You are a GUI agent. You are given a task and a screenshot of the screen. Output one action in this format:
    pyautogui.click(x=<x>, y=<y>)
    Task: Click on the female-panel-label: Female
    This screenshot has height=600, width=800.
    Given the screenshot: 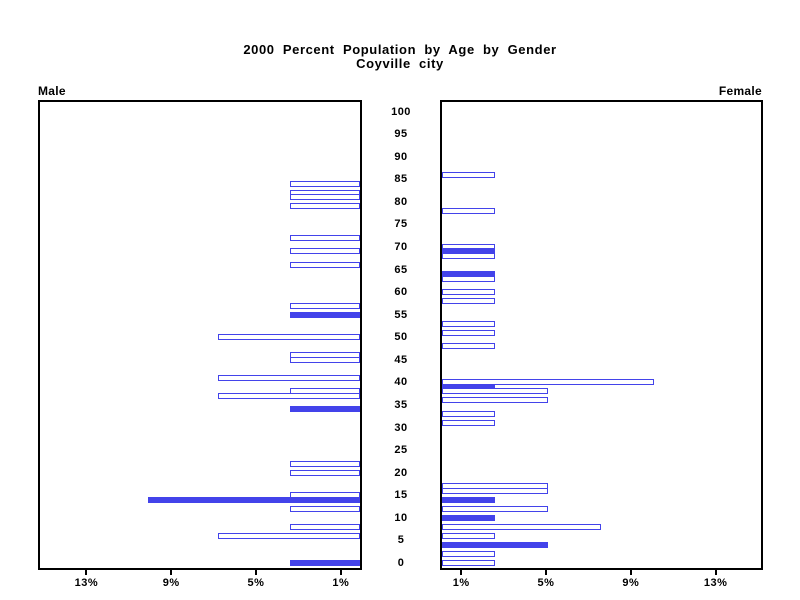 What is the action you would take?
    pyautogui.click(x=740, y=91)
    